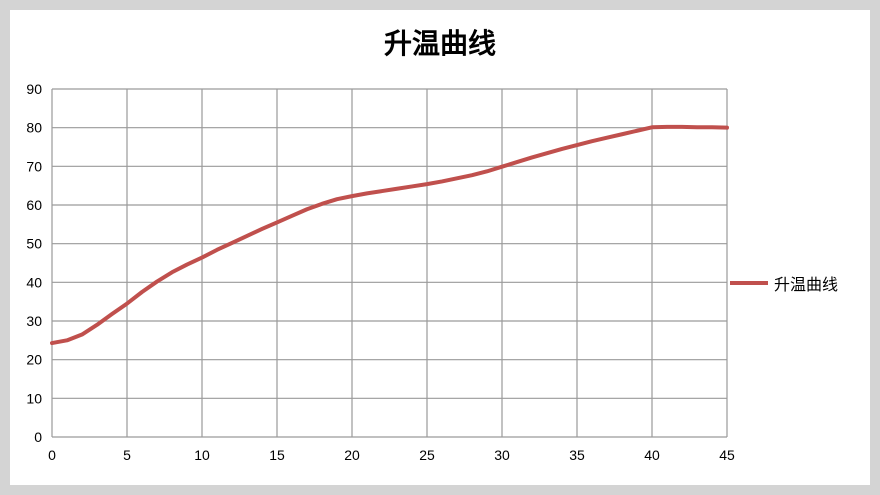 Image resolution: width=880 pixels, height=495 pixels. What do you see at coordinates (52, 455) in the screenshot?
I see `x-tick-label: 0` at bounding box center [52, 455].